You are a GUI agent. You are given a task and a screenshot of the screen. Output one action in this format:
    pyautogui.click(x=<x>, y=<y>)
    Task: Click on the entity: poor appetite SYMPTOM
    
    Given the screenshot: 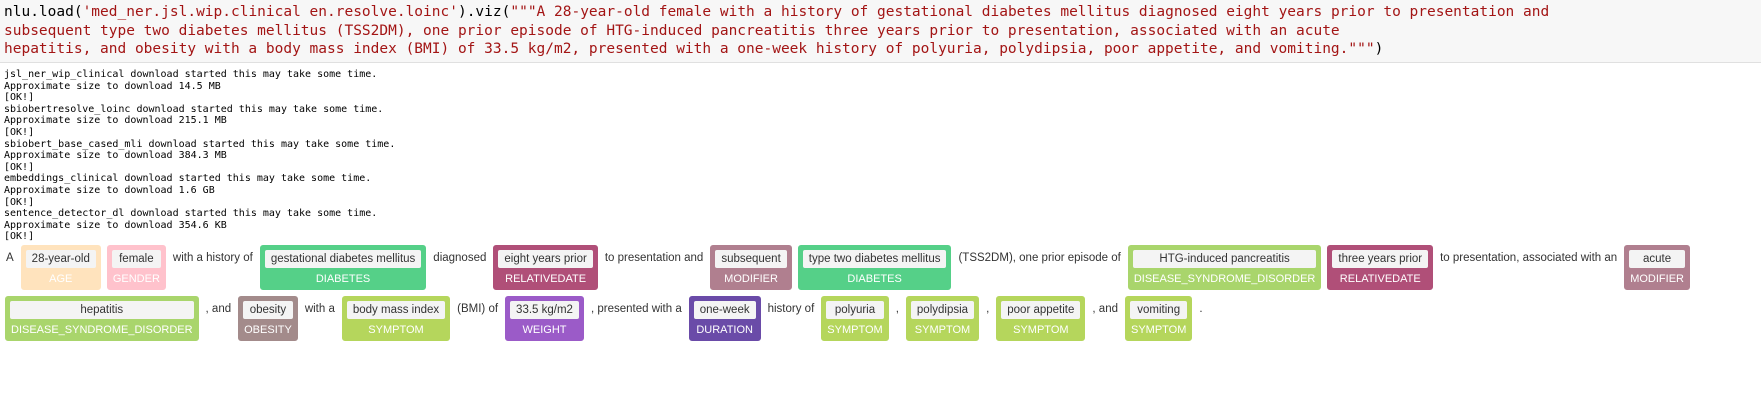 What is the action you would take?
    pyautogui.click(x=1041, y=318)
    